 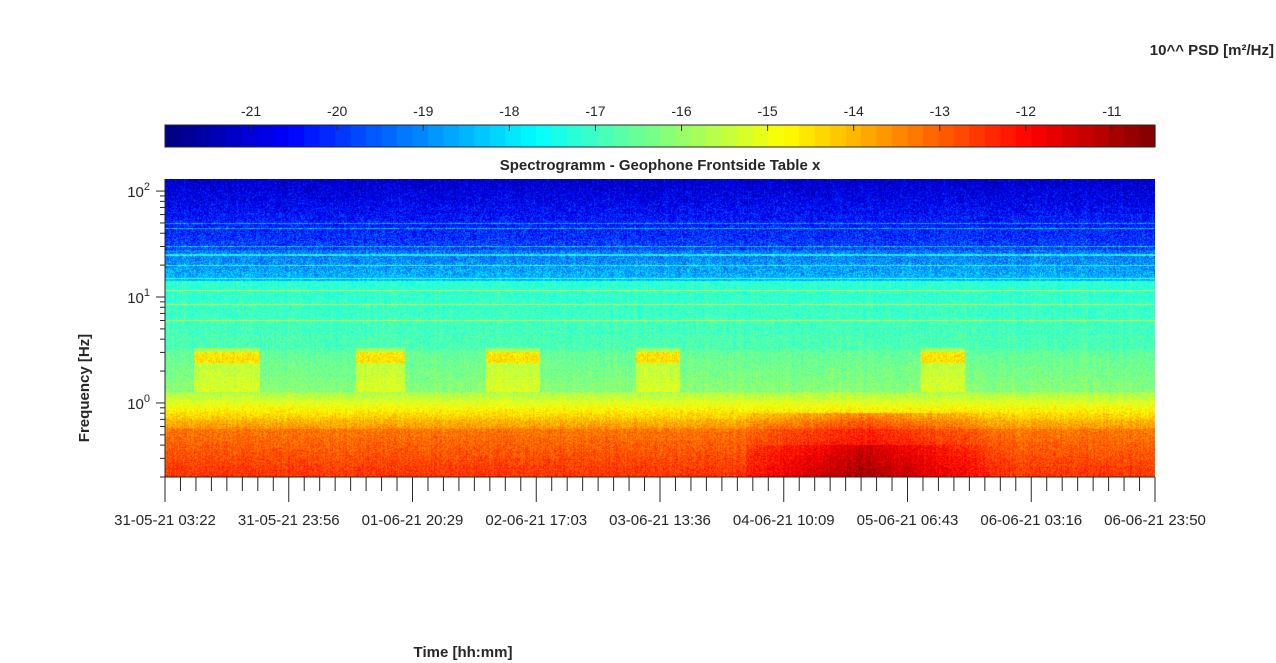 What do you see at coordinates (251, 111) in the screenshot?
I see `colorbar-tick-label: -21` at bounding box center [251, 111].